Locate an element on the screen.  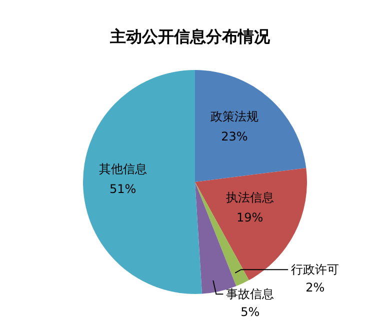
data-label: 2% is located at coordinates (315, 287).